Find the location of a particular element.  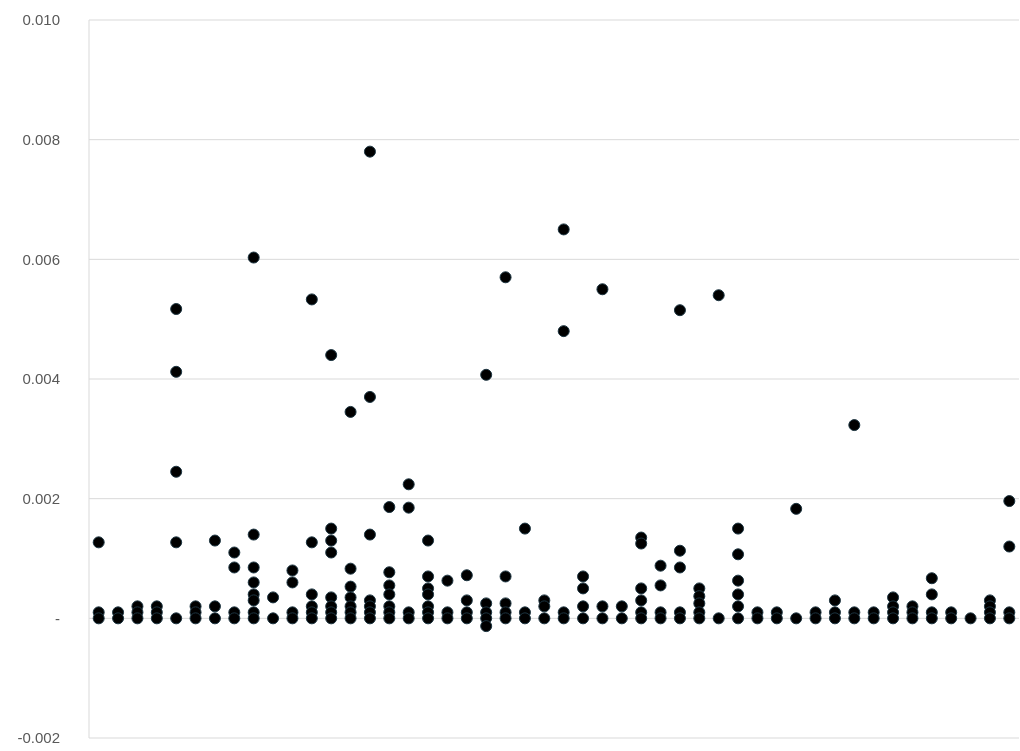

y-tick-label: 0.006 is located at coordinates (41, 259).